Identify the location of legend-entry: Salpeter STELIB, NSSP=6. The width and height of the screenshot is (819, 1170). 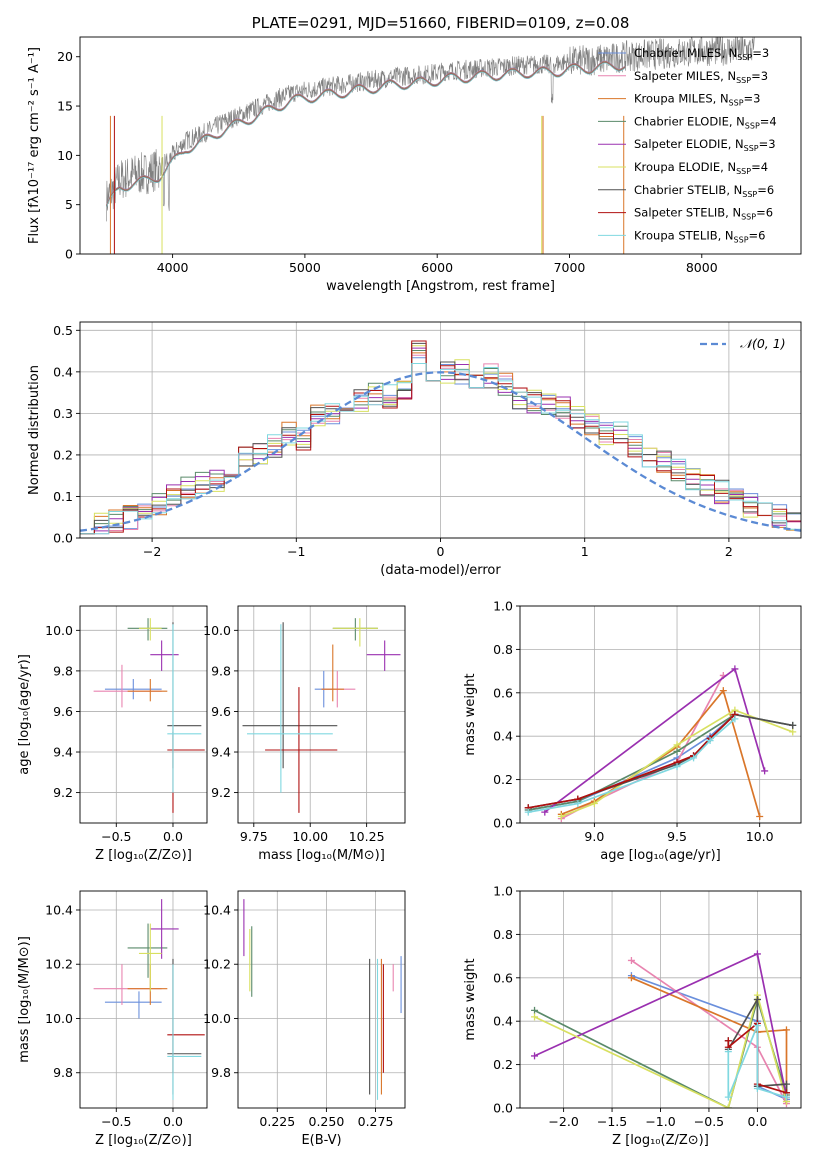
(703, 214).